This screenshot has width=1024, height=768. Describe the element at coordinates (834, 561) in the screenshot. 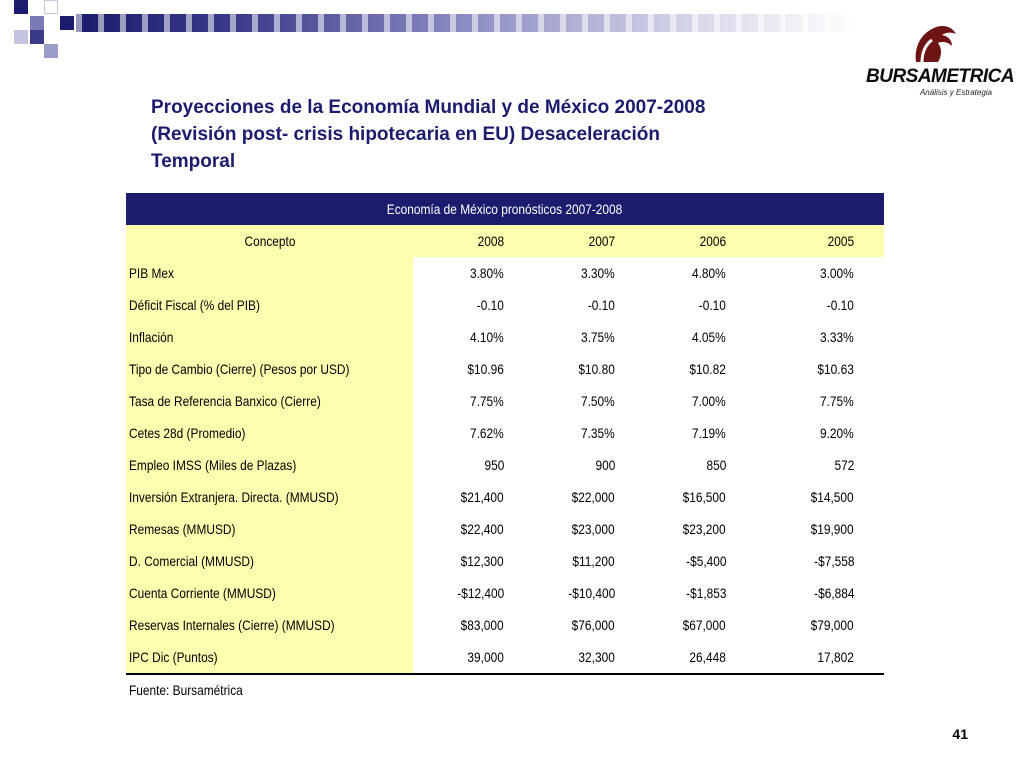

I see `table-cell: -$7,558` at that location.